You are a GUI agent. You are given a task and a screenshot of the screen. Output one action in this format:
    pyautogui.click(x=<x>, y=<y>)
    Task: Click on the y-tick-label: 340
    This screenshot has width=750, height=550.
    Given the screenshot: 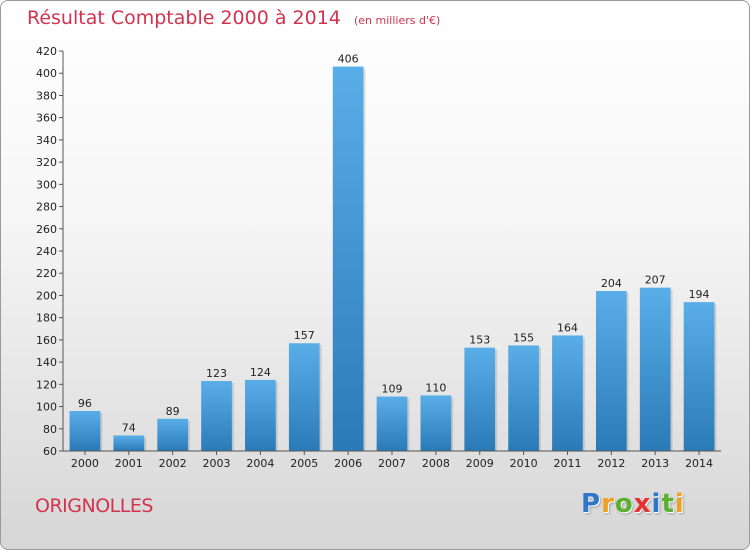 What is the action you would take?
    pyautogui.click(x=46, y=140)
    